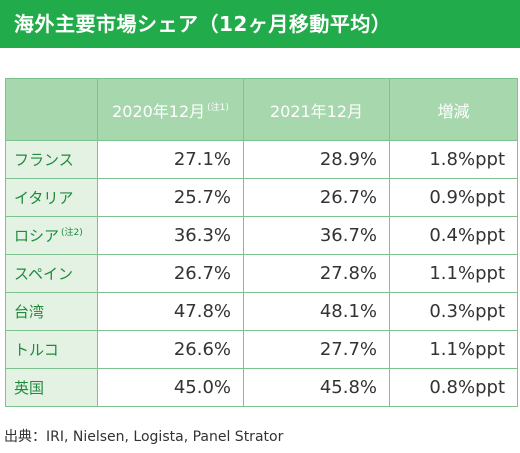 This screenshot has width=520, height=453. Describe the element at coordinates (453, 311) in the screenshot. I see `change-cell: 0.3%ppt` at that location.